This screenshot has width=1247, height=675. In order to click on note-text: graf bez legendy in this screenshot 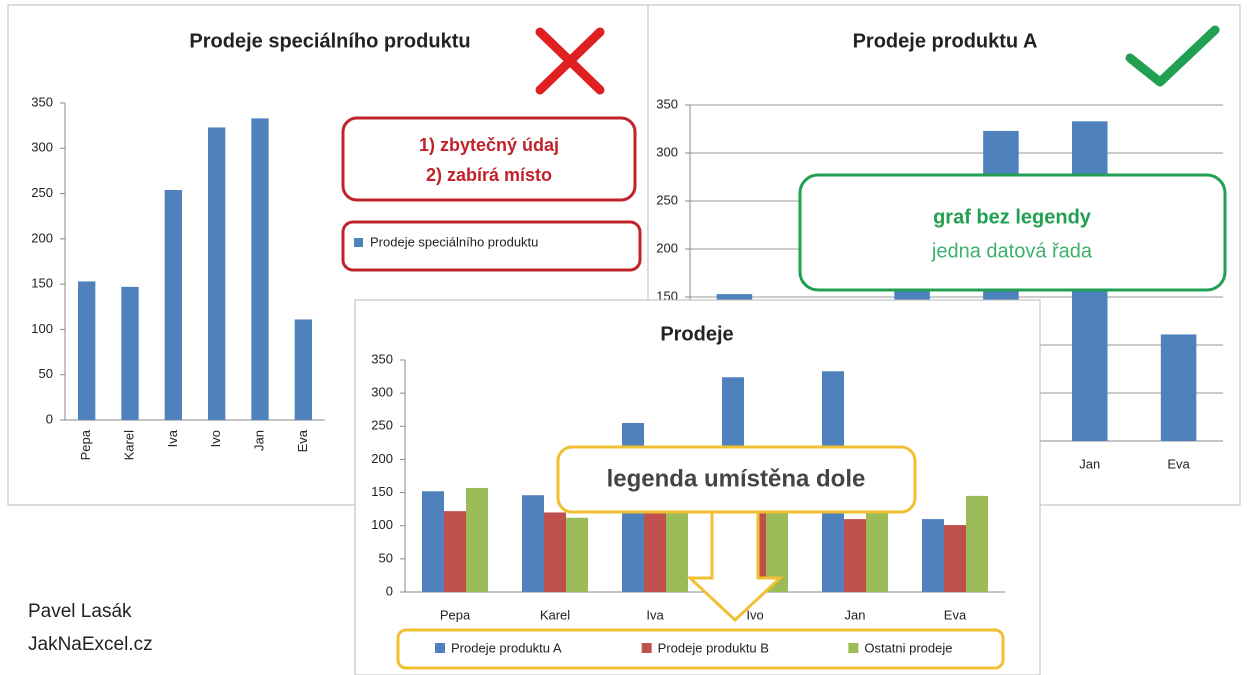, I will do `click(1012, 217)`.